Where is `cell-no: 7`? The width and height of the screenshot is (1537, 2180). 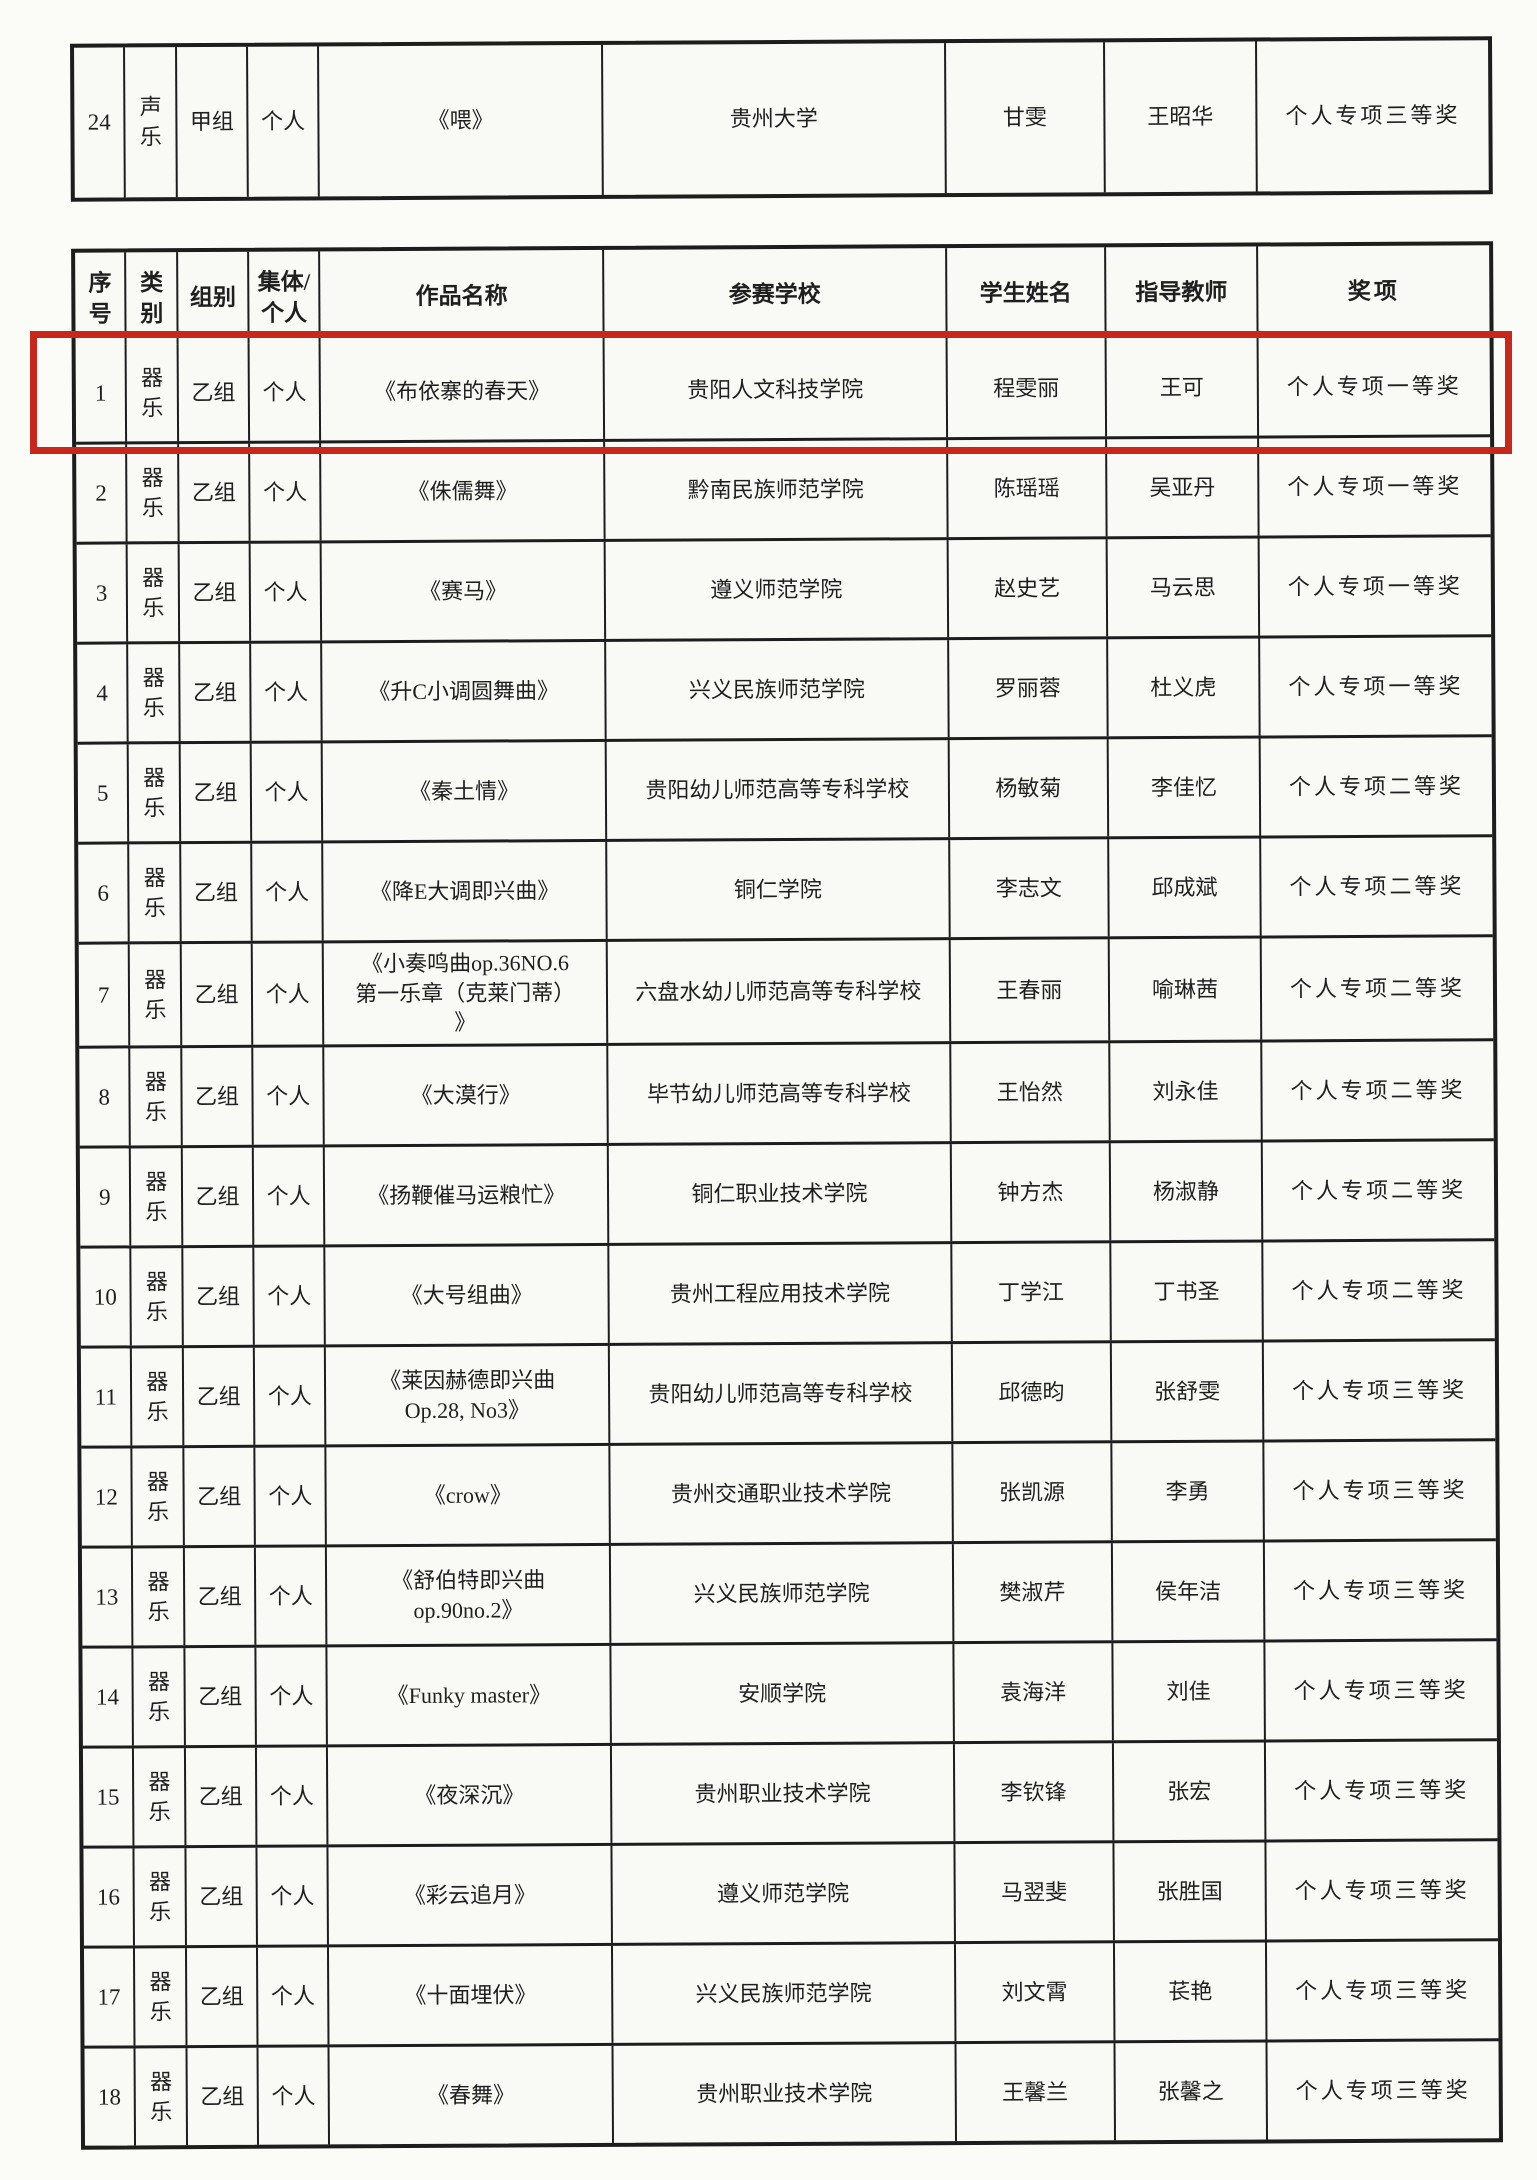 cell-no: 7 is located at coordinates (103, 995).